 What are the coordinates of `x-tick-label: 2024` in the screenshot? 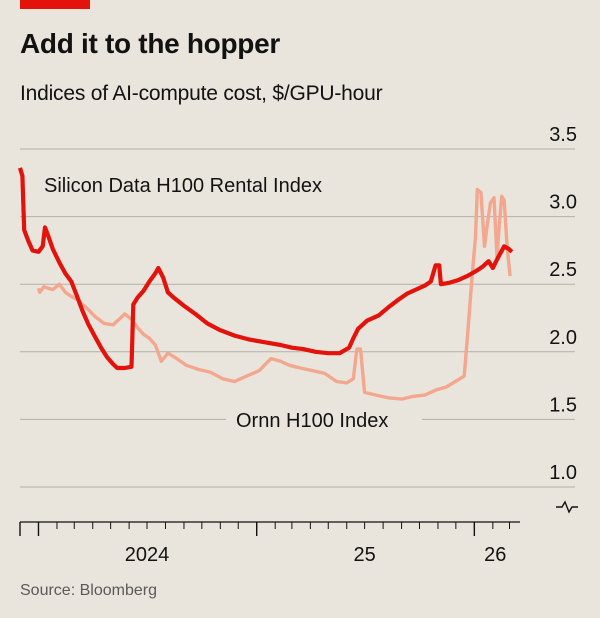 It's located at (147, 555).